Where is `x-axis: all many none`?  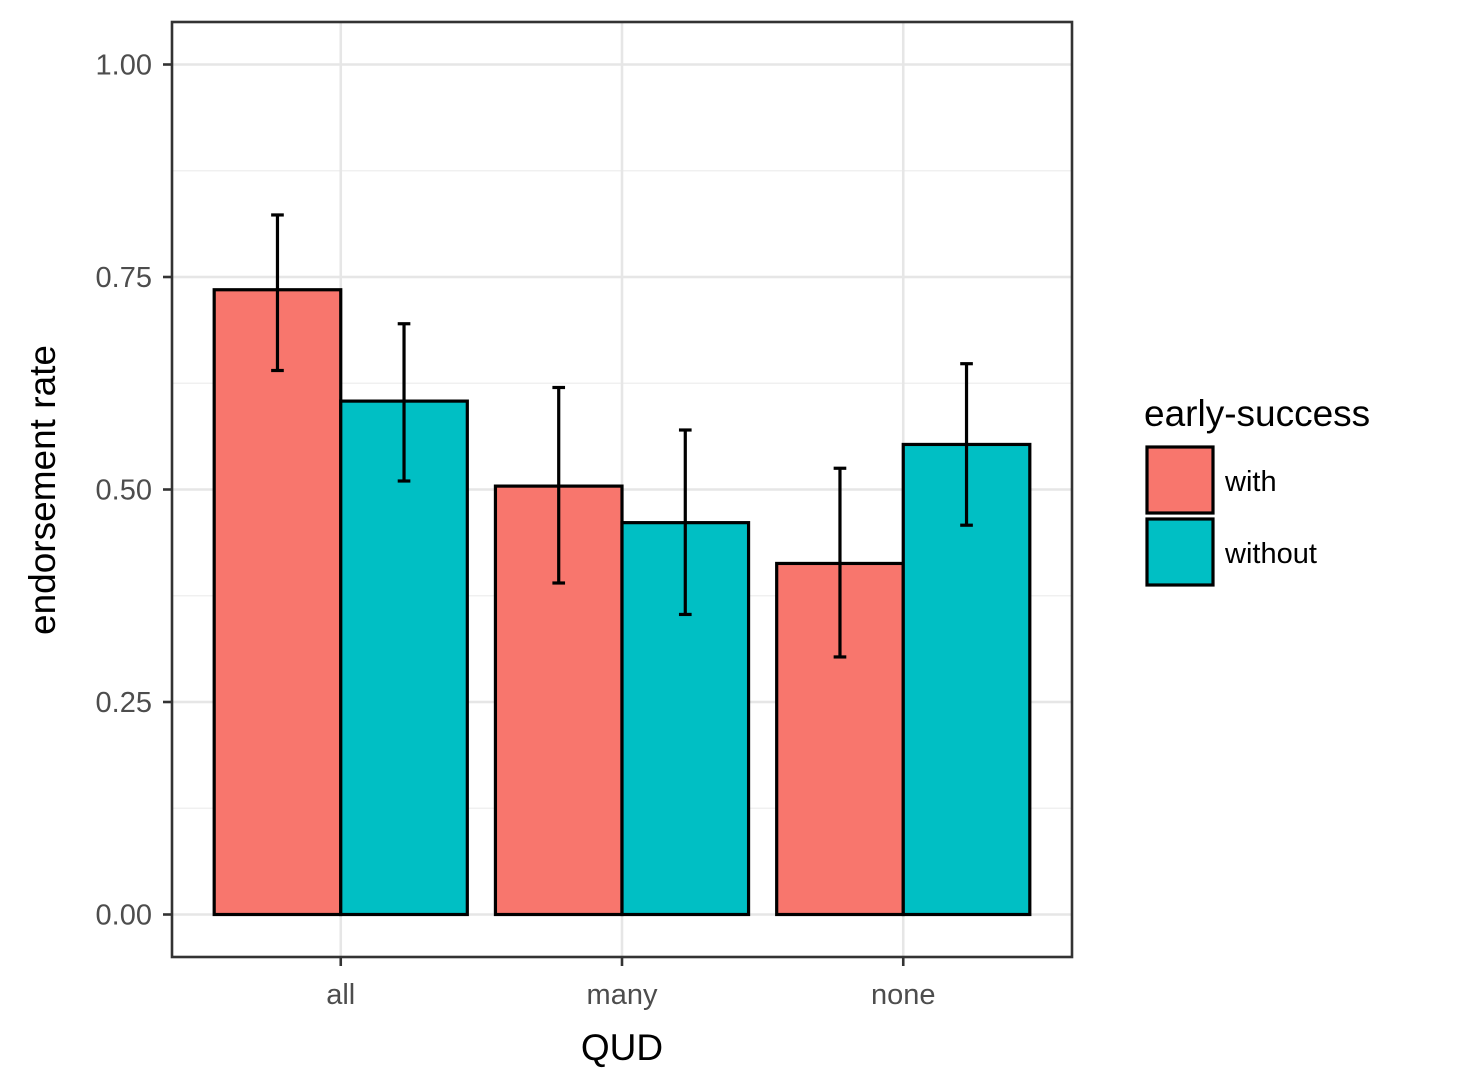
x-axis: all many none is located at coordinates (631, 984).